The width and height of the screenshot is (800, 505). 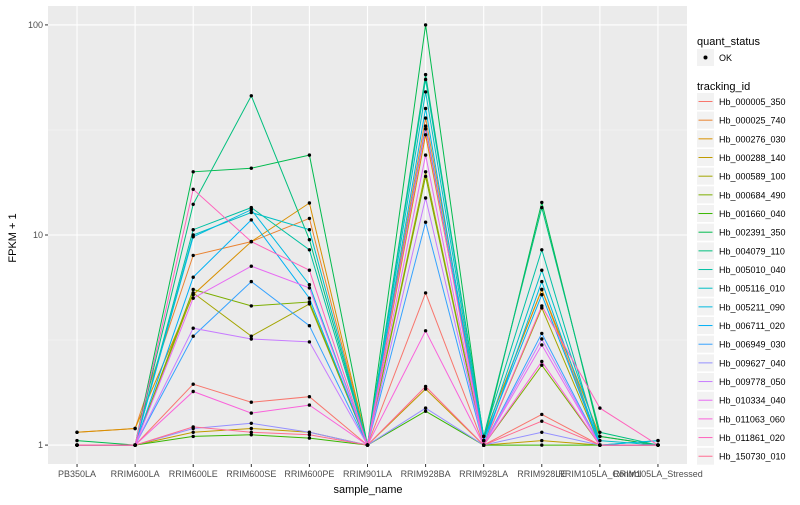 What do you see at coordinates (752, 289) in the screenshot?
I see `legend-item-label: Hb_005116_010` at bounding box center [752, 289].